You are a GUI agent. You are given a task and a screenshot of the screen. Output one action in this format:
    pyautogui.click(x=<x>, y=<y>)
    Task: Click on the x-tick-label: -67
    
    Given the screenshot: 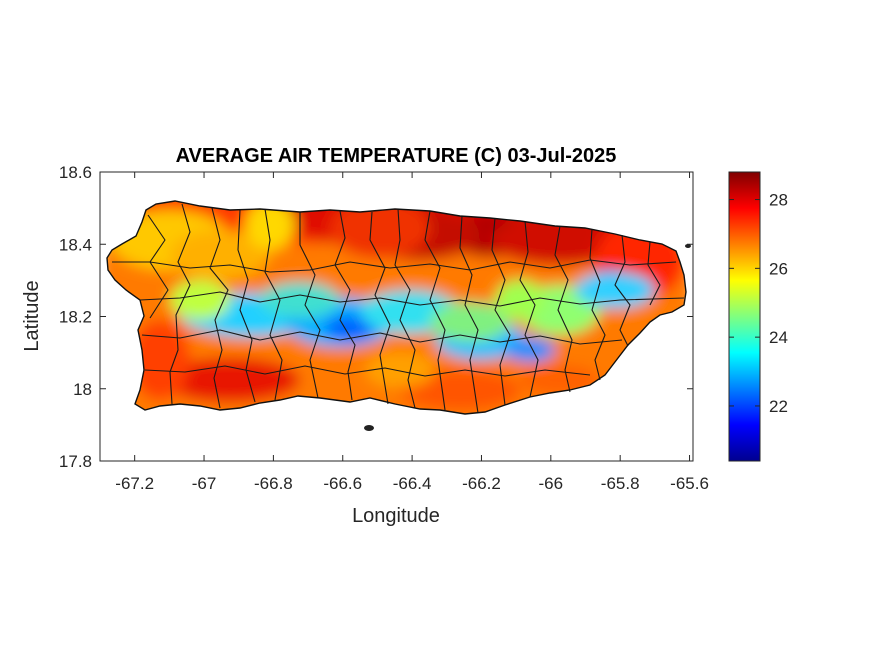 What is the action you would take?
    pyautogui.click(x=204, y=483)
    